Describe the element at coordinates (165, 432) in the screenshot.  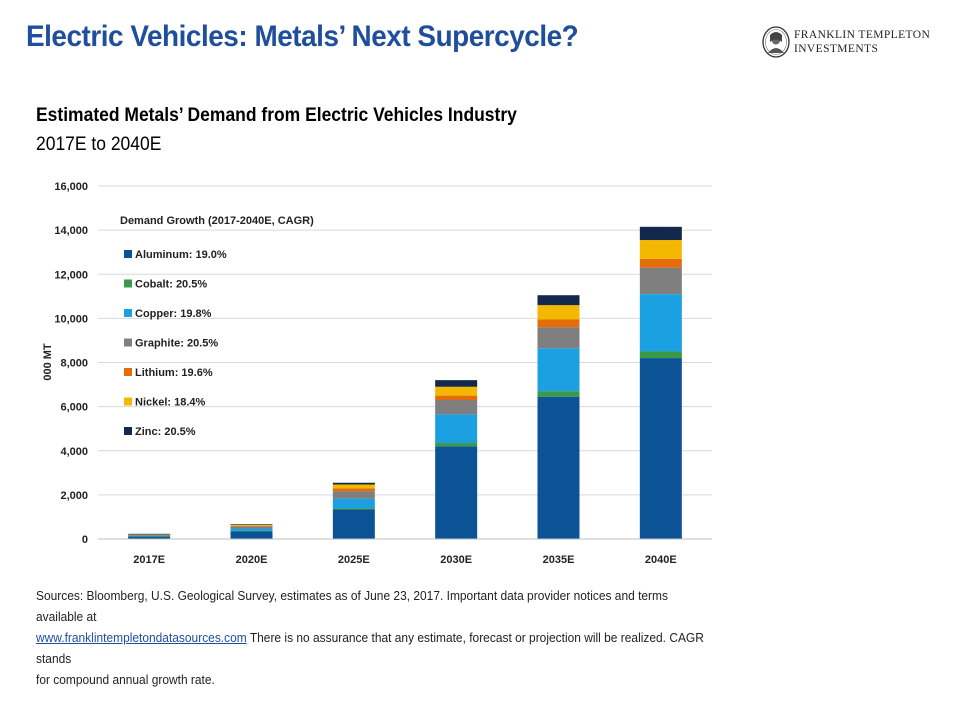
I see `legend-entry: Zinc: 20.5%` at that location.